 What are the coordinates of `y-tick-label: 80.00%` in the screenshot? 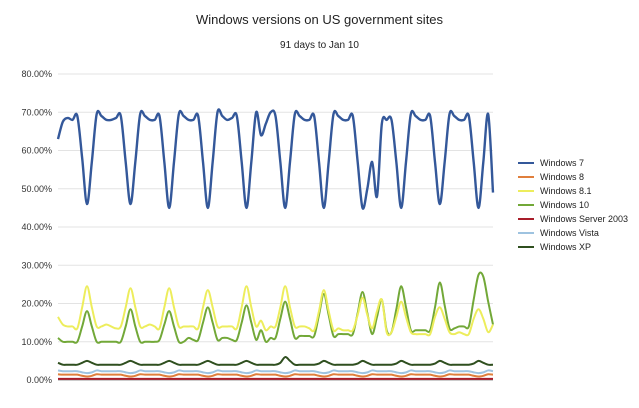 It's located at (36, 74).